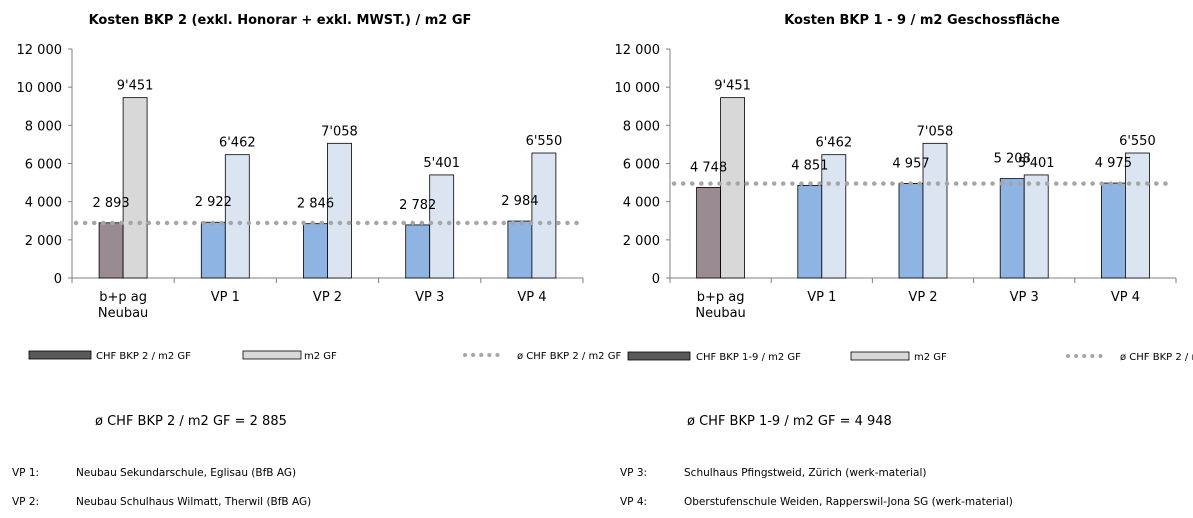 The image size is (1193, 518). What do you see at coordinates (1113, 163) in the screenshot?
I see `cost-data-label: 4 975` at bounding box center [1113, 163].